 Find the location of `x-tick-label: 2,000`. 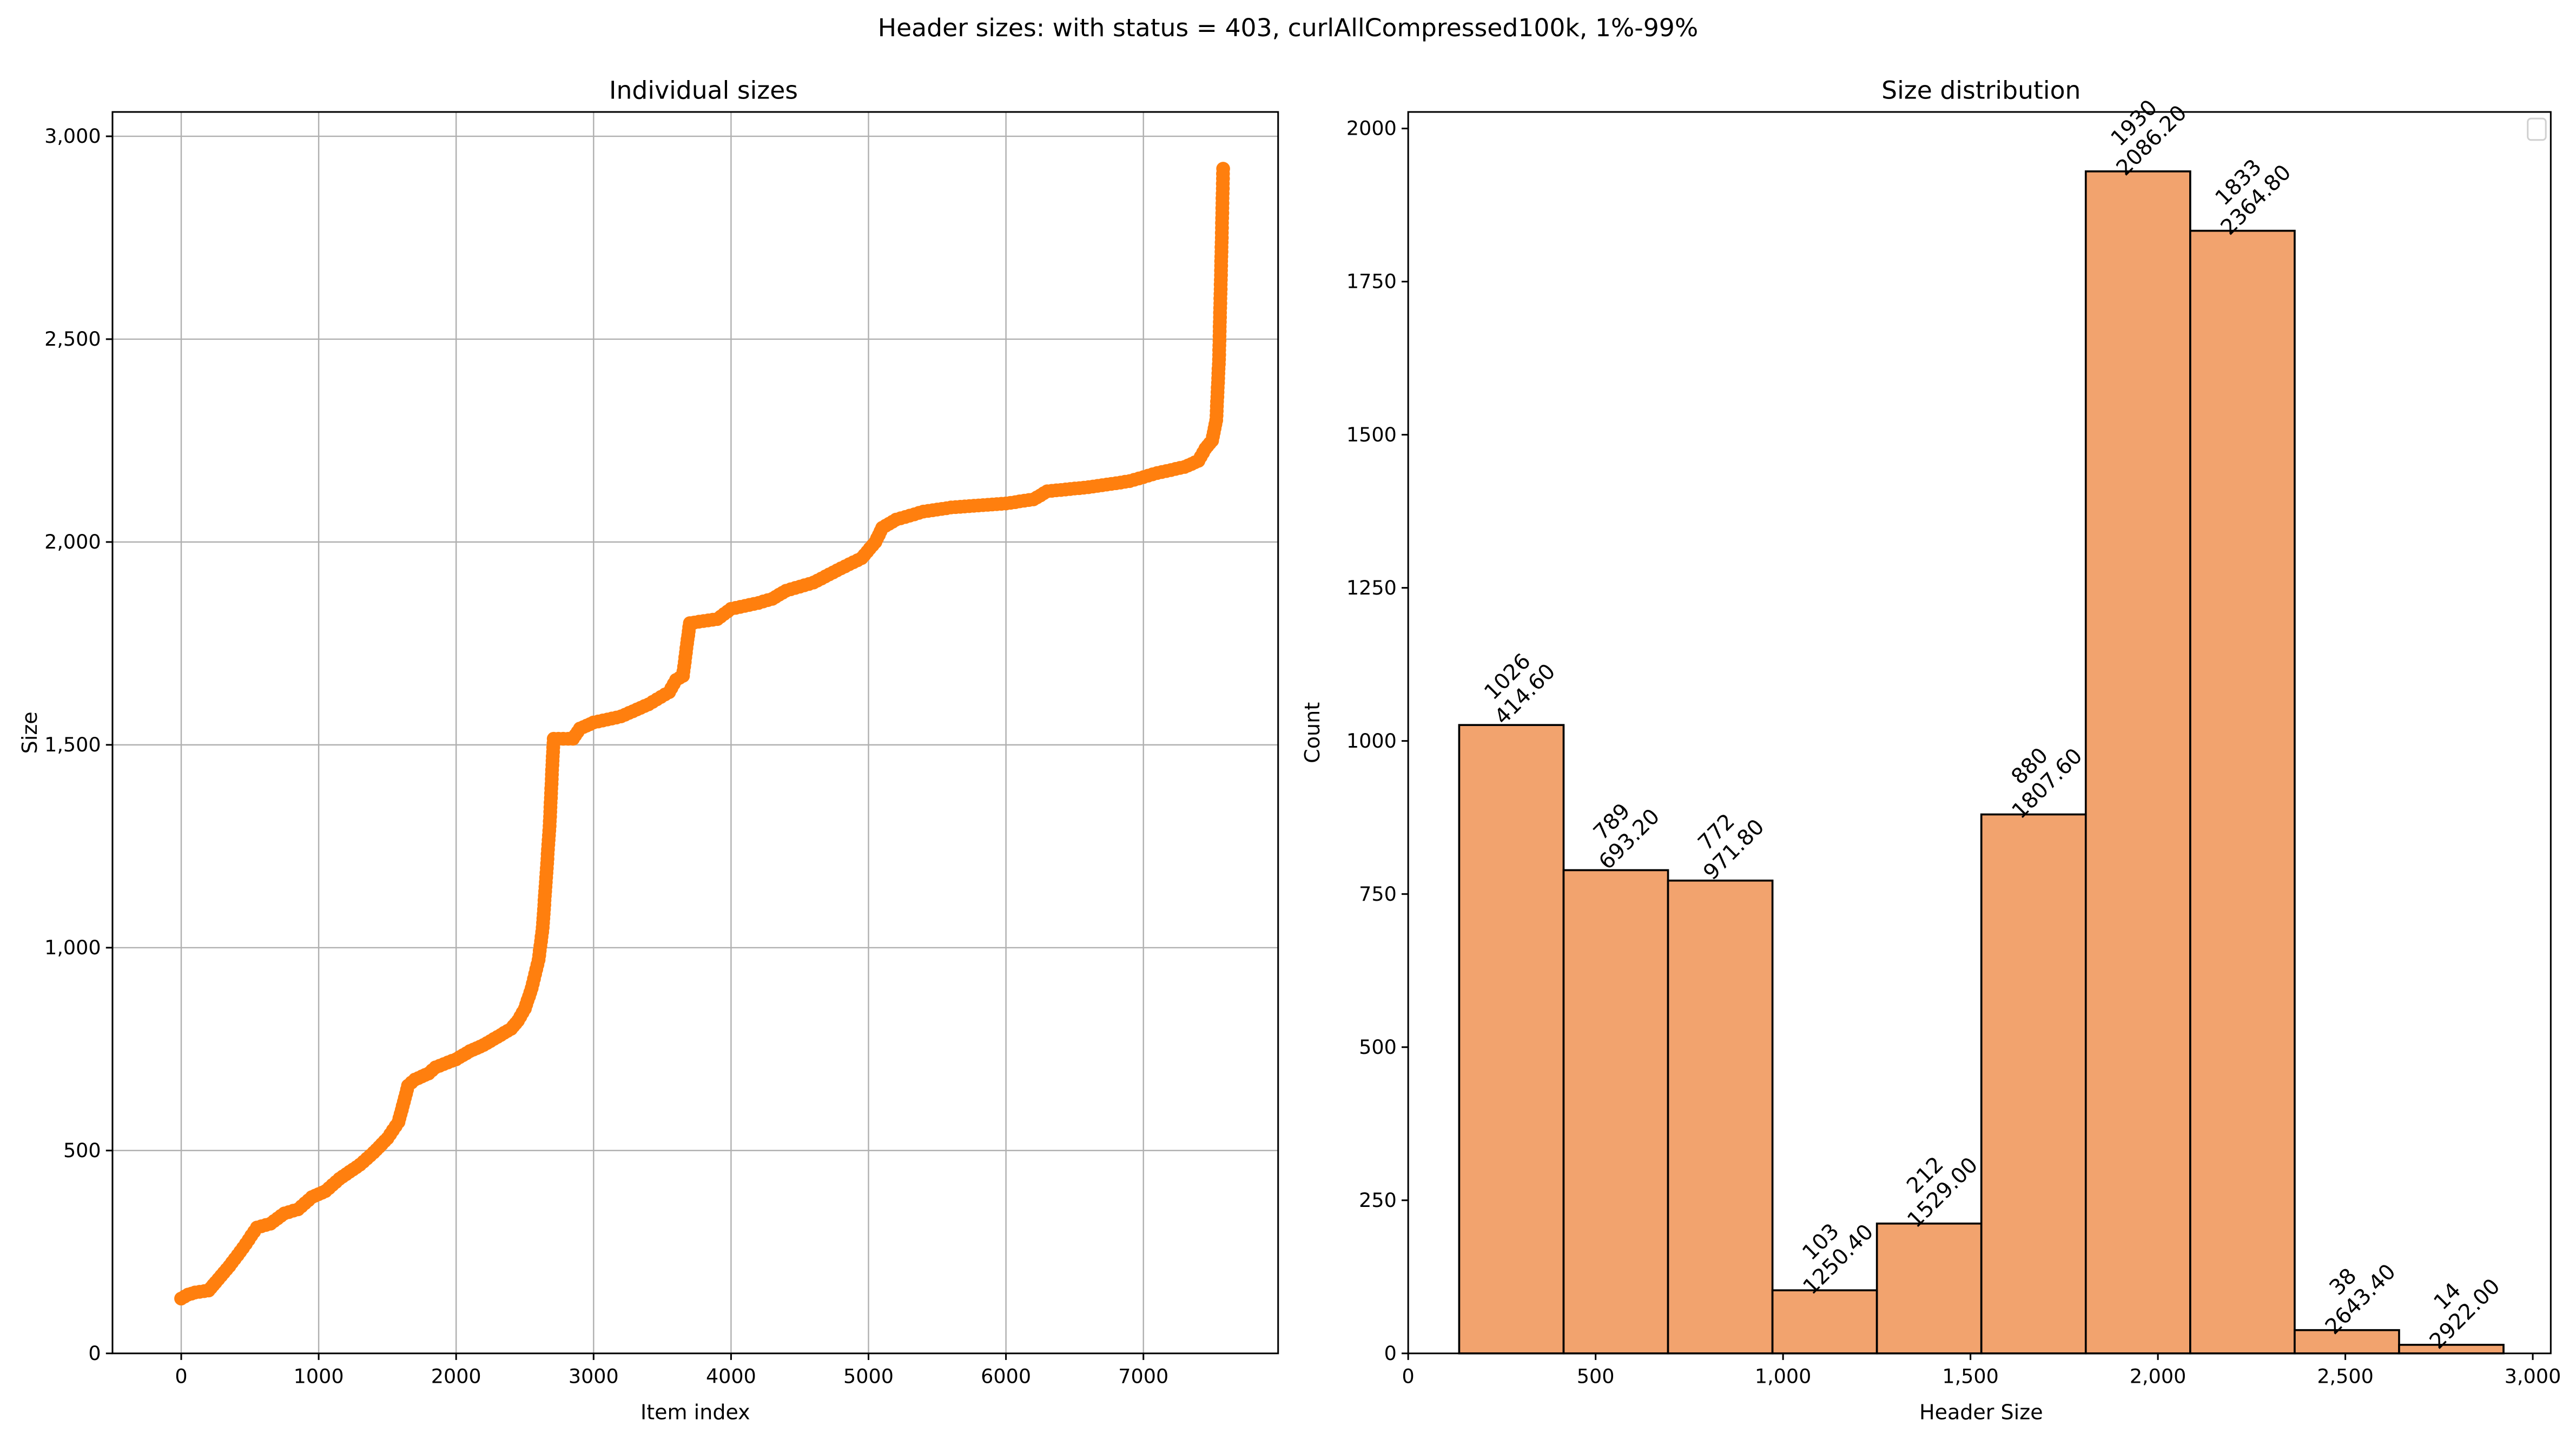

x-tick-label: 2,000 is located at coordinates (2158, 1376).